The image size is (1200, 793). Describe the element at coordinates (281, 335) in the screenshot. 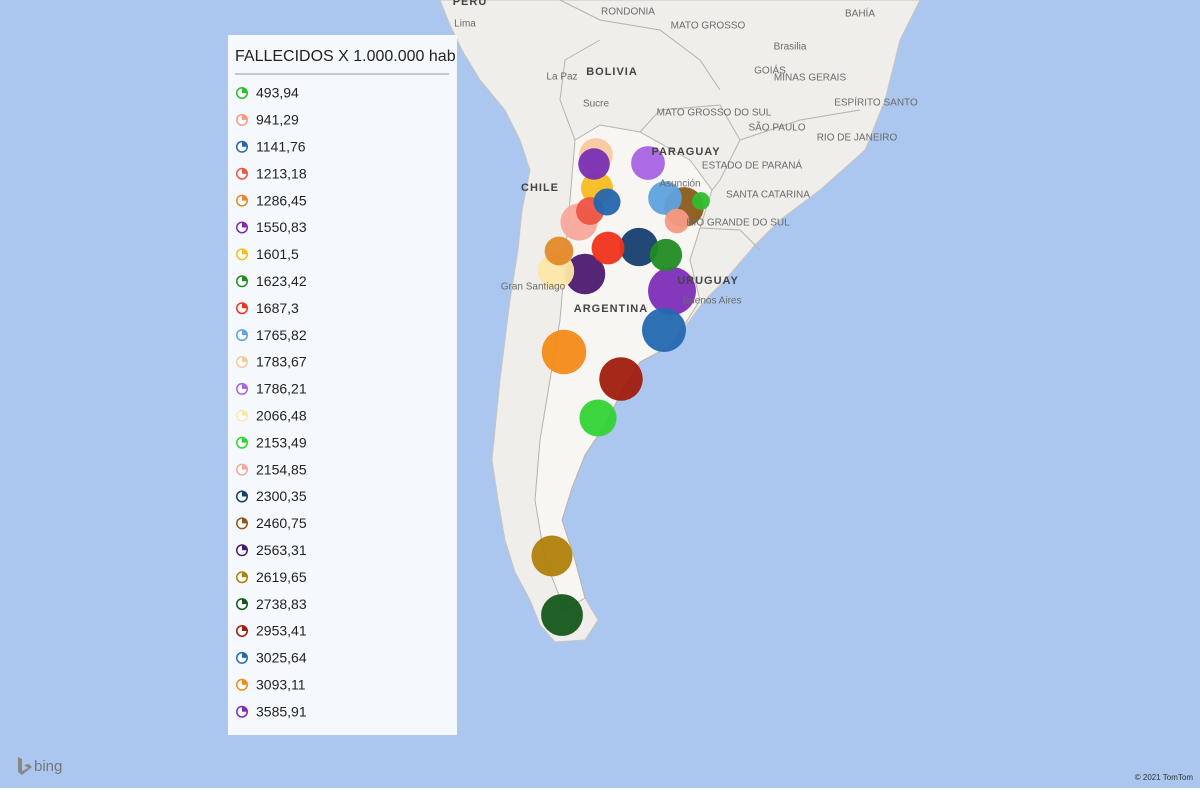

I see `legend-label: 1765,82` at that location.